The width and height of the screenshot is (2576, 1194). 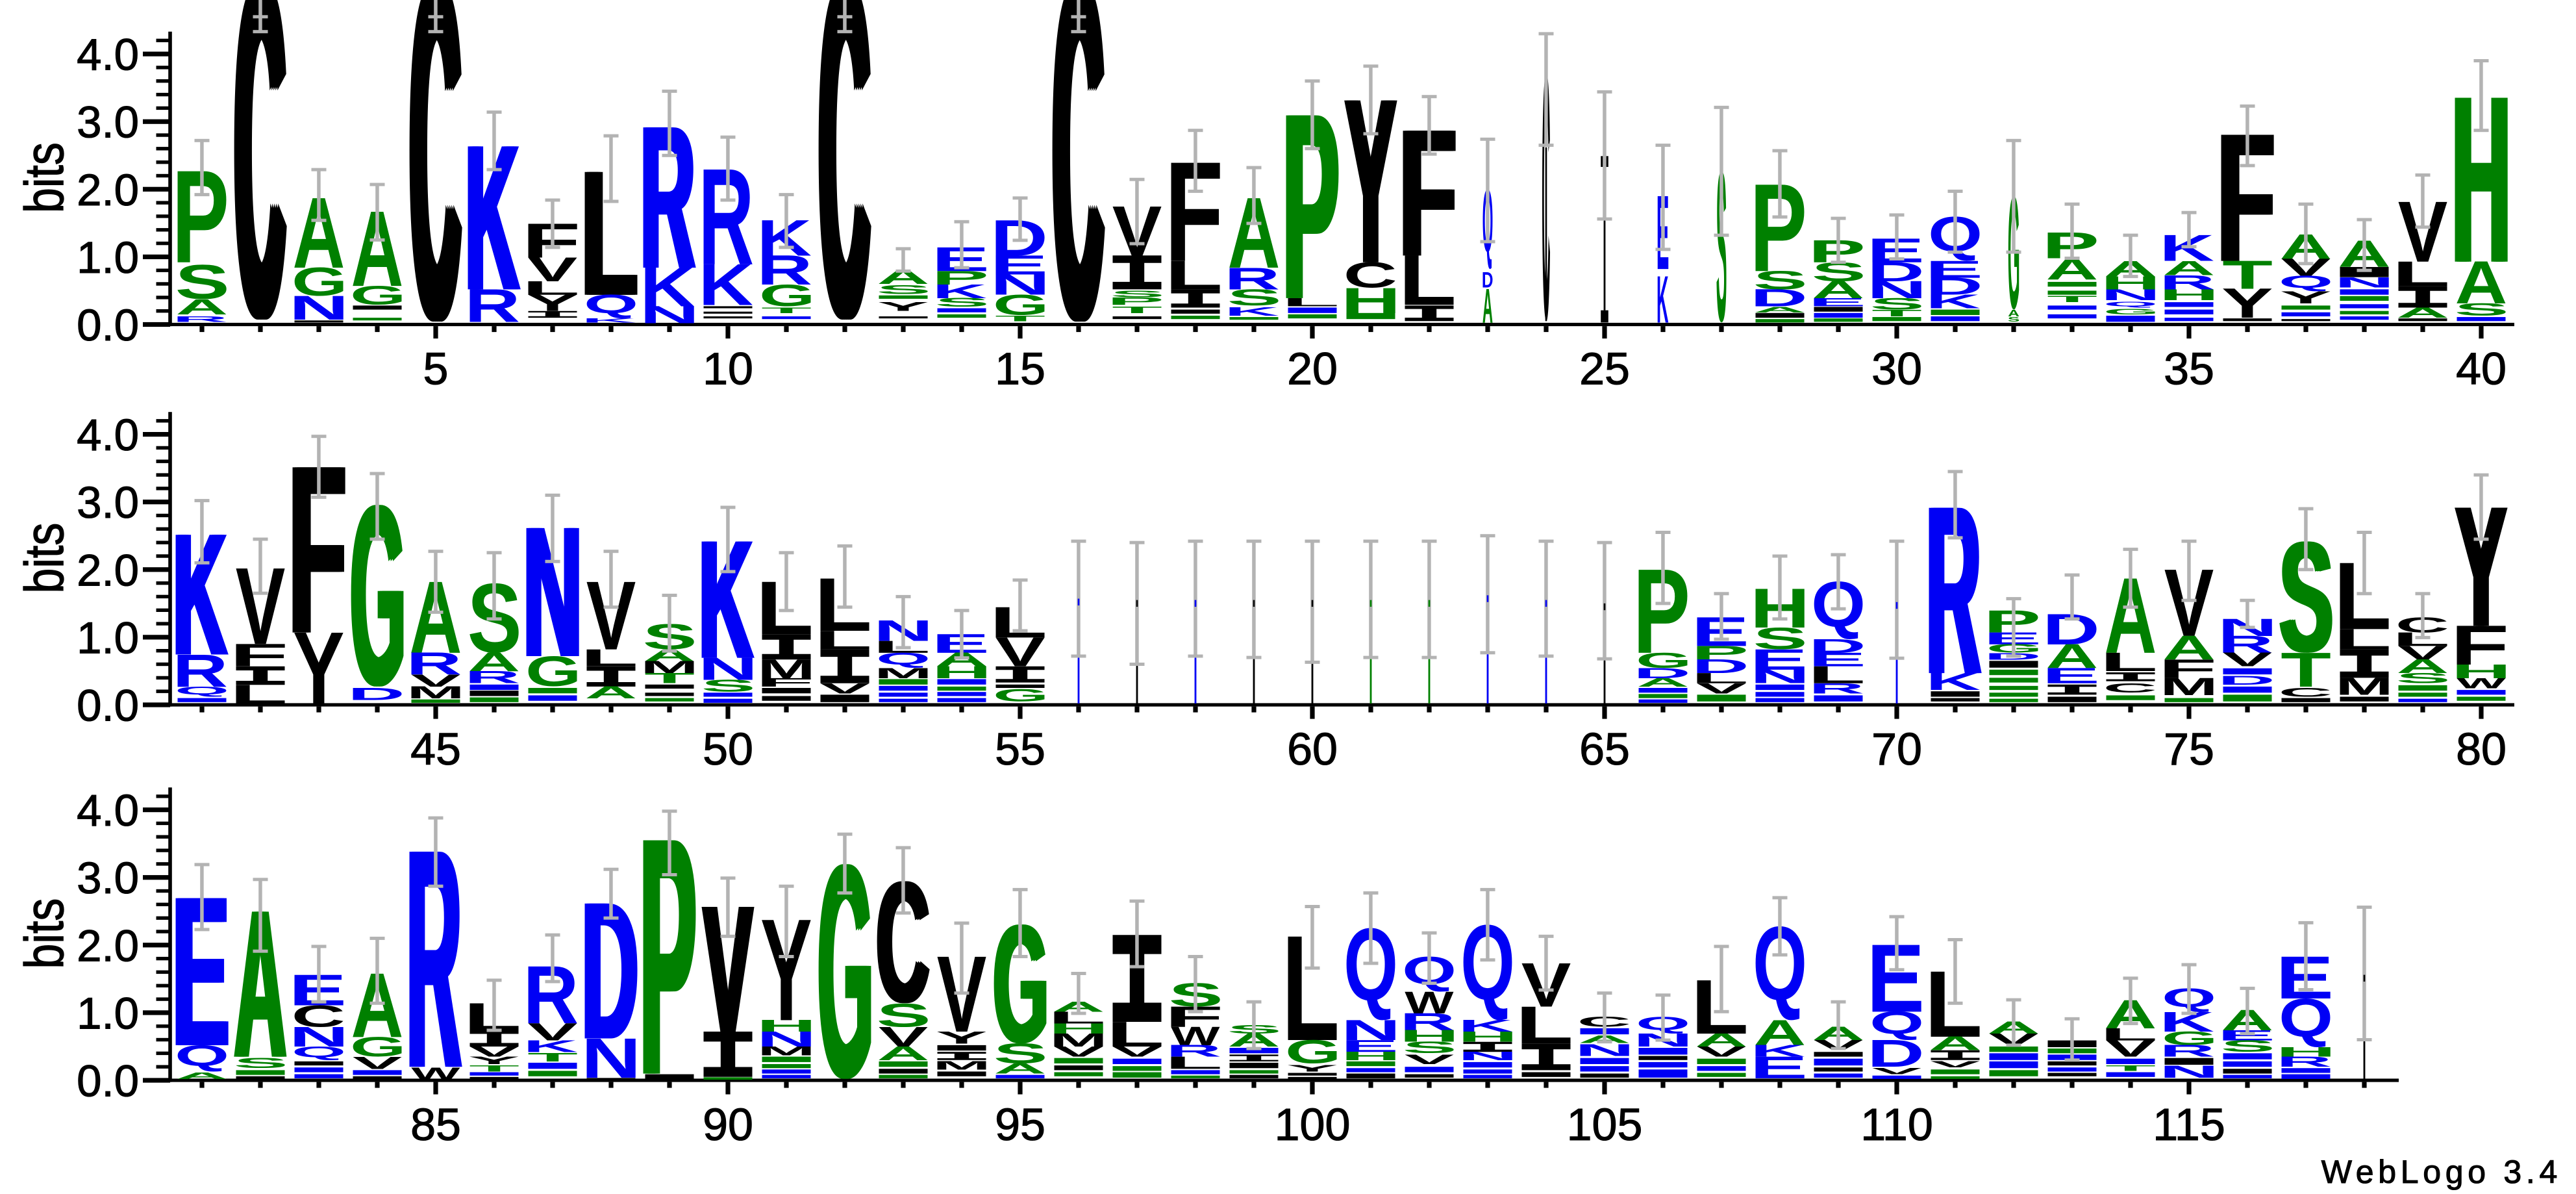 What do you see at coordinates (108, 878) in the screenshot?
I see `svg-text: 3.0` at bounding box center [108, 878].